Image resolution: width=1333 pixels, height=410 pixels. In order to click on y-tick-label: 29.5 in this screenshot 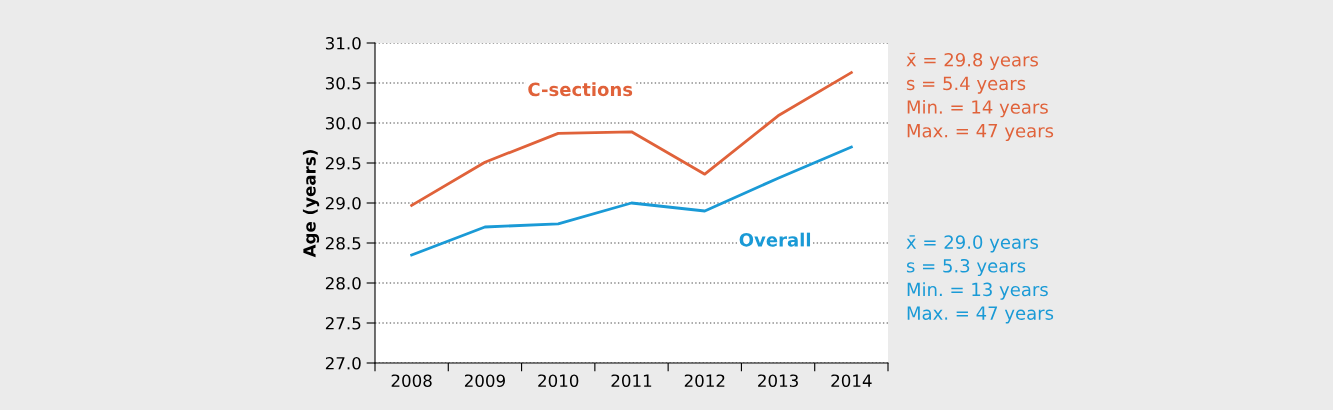, I will do `click(343, 163)`.